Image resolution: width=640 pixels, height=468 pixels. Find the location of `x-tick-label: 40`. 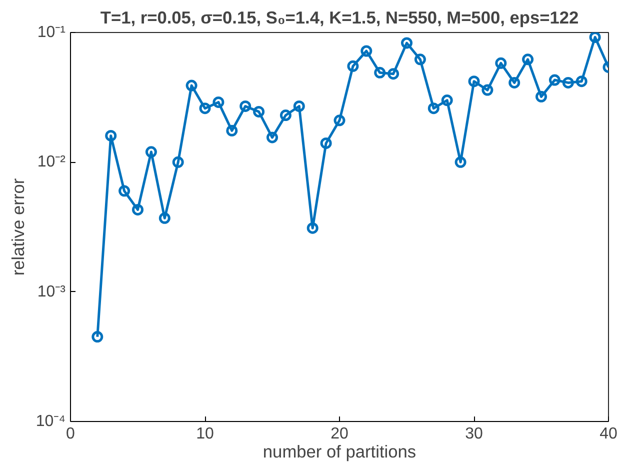

x-tick-label: 40 is located at coordinates (609, 434).